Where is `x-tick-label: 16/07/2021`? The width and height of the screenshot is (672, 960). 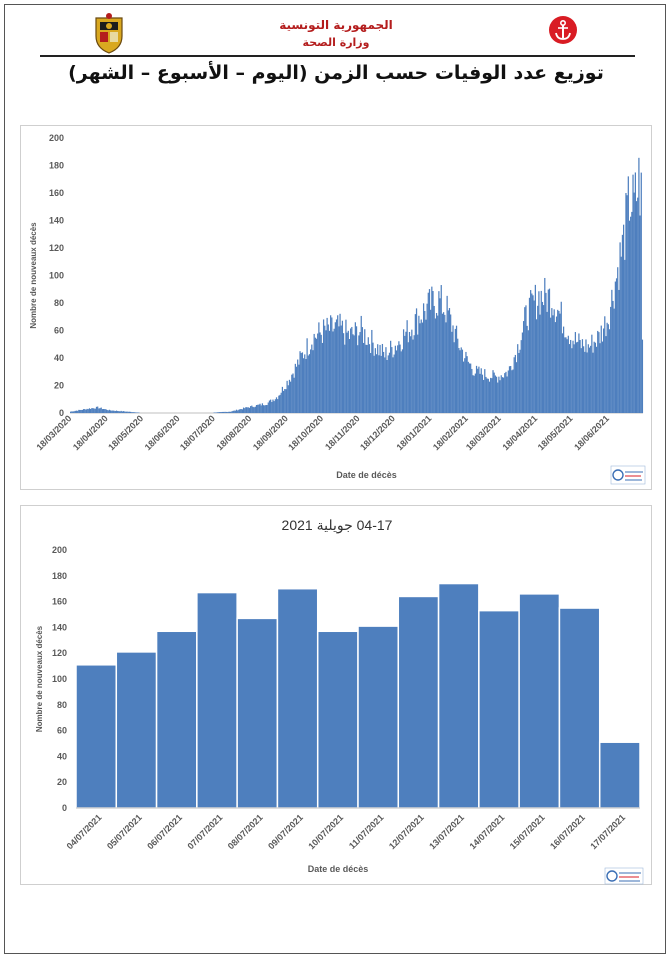 x-tick-label: 16/07/2021 is located at coordinates (567, 831).